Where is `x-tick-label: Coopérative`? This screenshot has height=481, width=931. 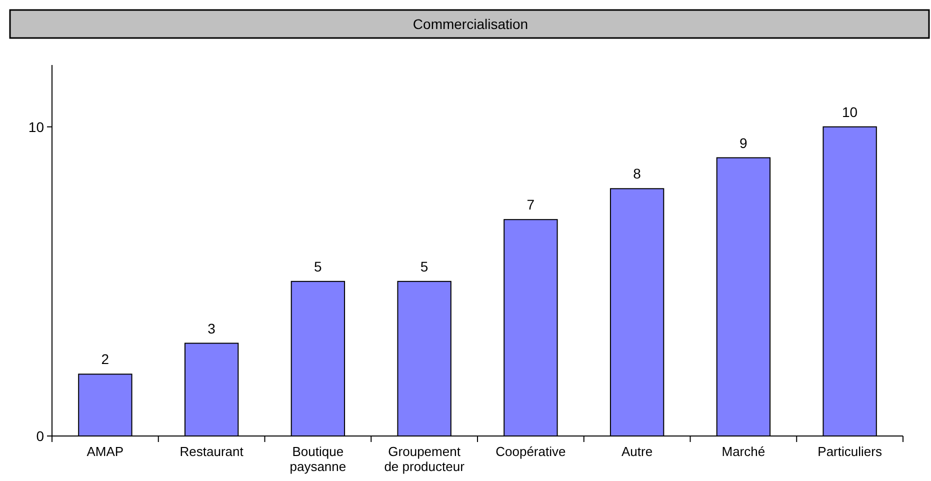
x-tick-label: Coopérative is located at coordinates (531, 451).